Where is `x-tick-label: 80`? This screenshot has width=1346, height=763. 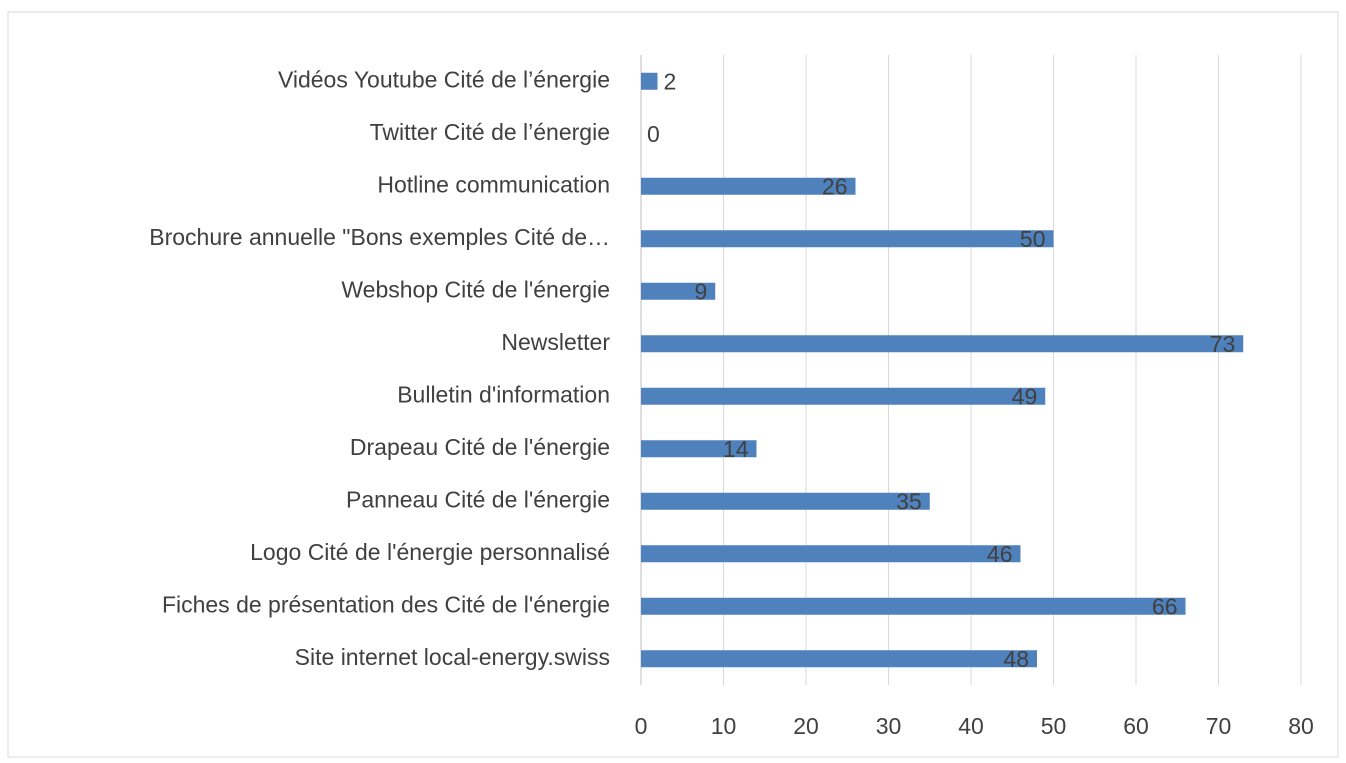 x-tick-label: 80 is located at coordinates (1301, 726).